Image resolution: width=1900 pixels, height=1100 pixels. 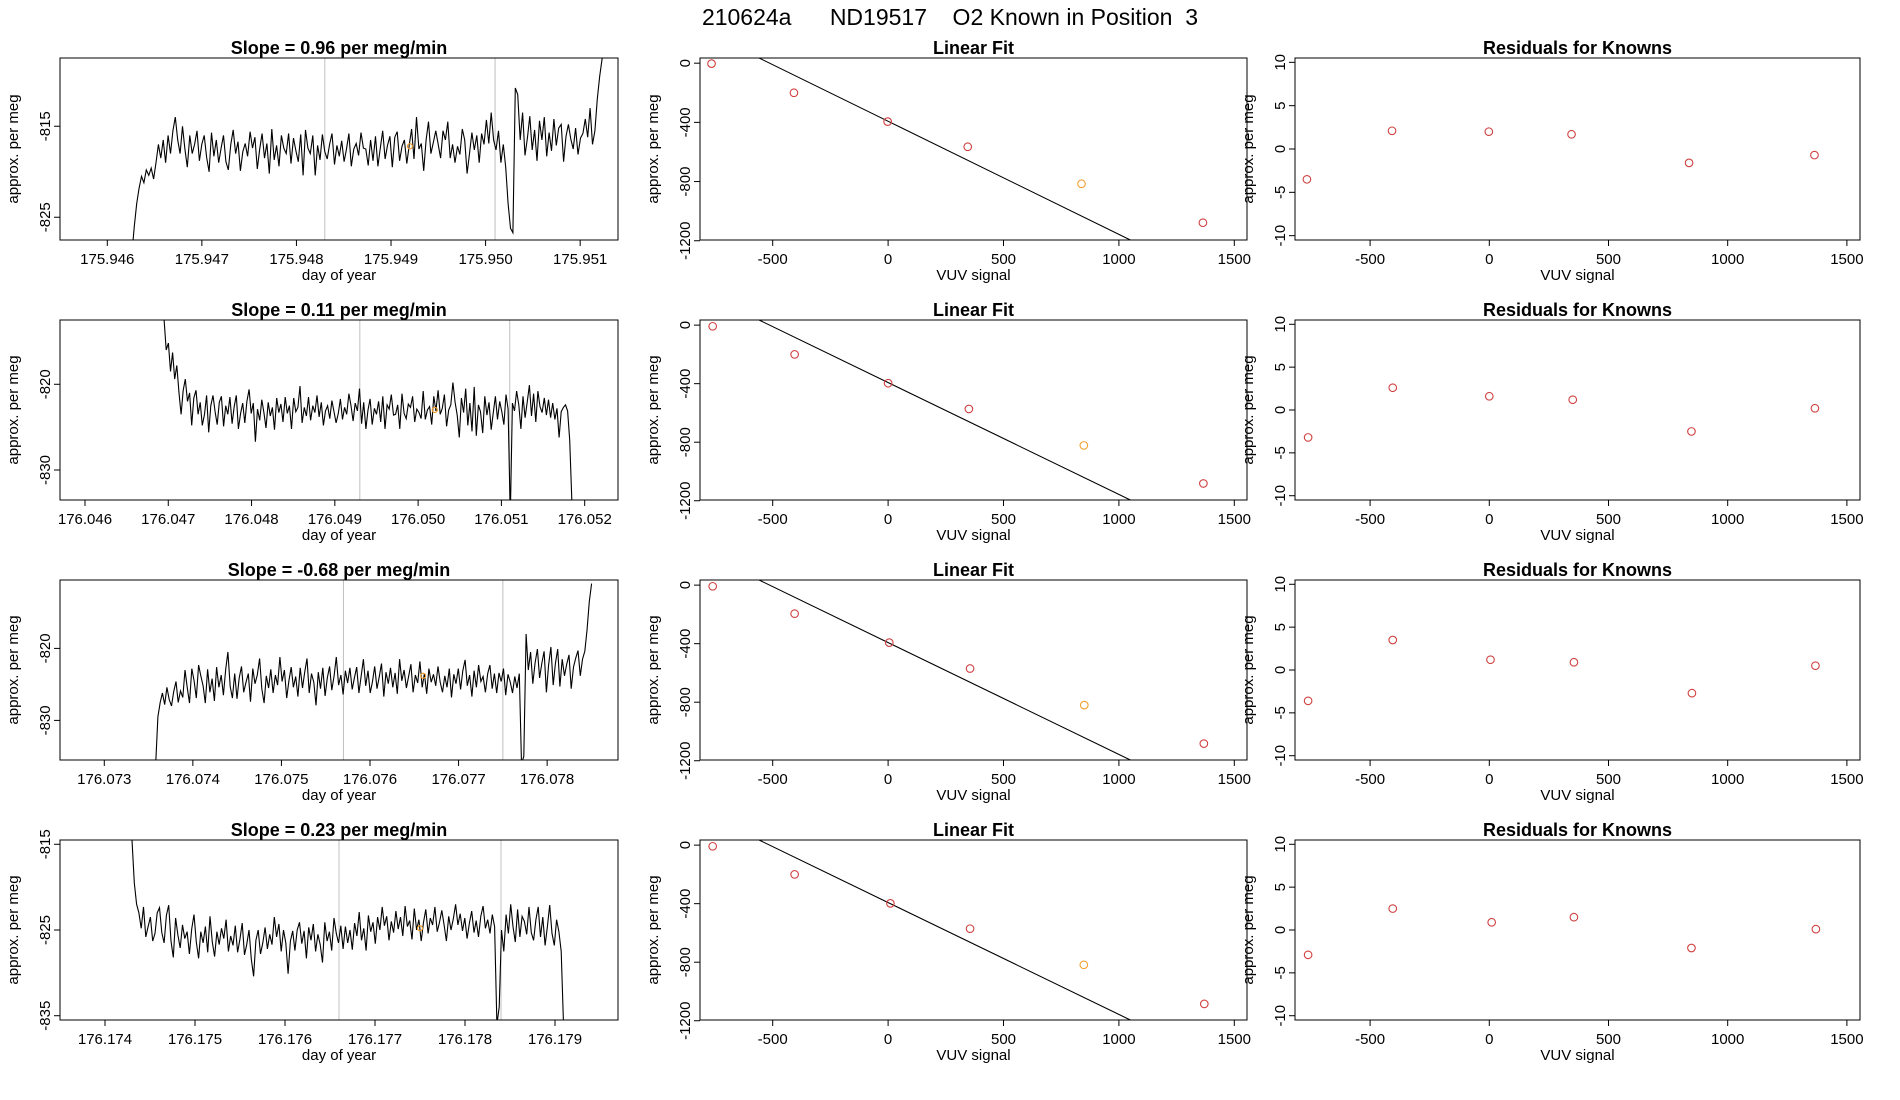 What do you see at coordinates (465, 1039) in the screenshot?
I see `x-tick-label: 176.178` at bounding box center [465, 1039].